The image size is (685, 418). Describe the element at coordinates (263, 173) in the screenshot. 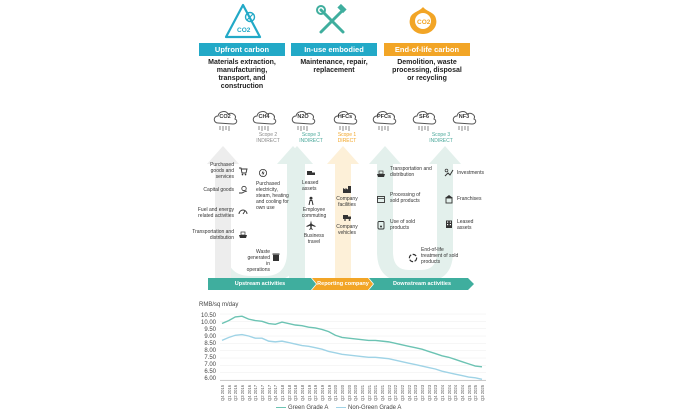

I see `electricity-icon` at that location.